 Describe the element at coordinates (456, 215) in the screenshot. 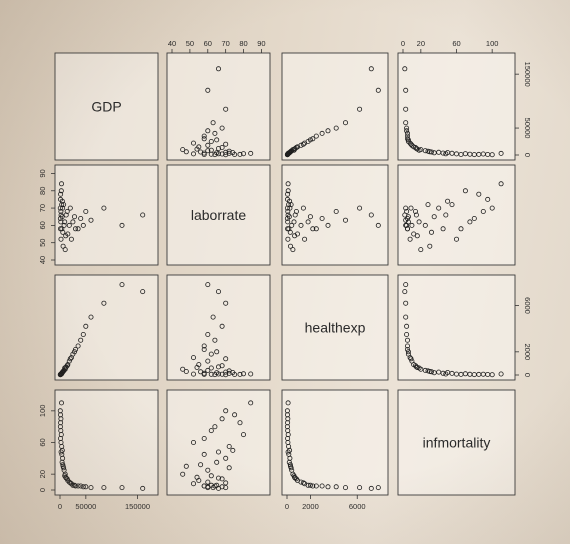

I see `panel-laborrate-infmortality` at that location.